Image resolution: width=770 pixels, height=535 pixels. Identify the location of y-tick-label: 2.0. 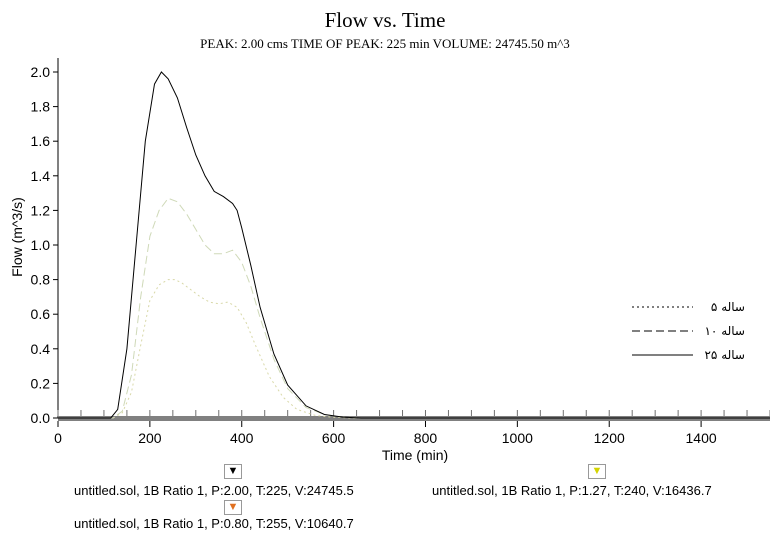
(41, 72).